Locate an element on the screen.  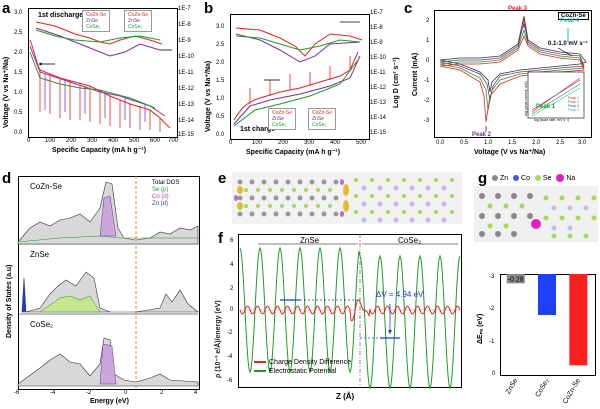
panel-c-rate: 0.1-1.0 mV s⁻¹ is located at coordinates (568, 44).